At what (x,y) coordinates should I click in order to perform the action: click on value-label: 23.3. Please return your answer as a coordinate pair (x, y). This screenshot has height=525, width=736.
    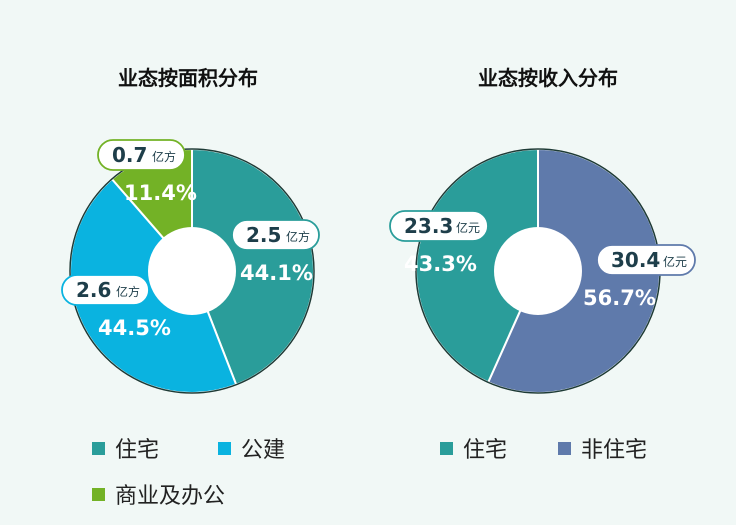
    Looking at the image, I should click on (428, 226).